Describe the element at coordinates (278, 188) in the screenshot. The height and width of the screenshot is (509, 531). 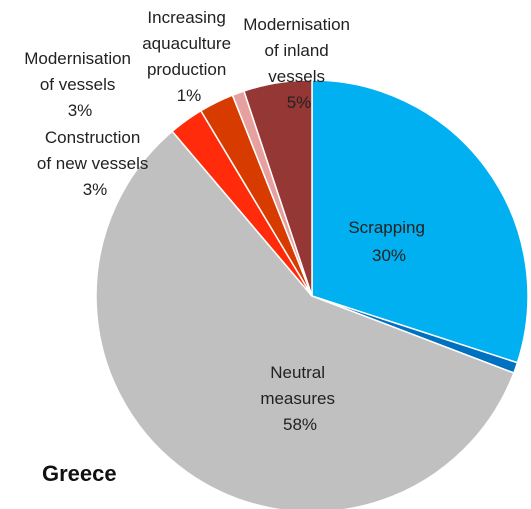
I see `pie-slice-modernisation-of-inland-vessels` at that location.